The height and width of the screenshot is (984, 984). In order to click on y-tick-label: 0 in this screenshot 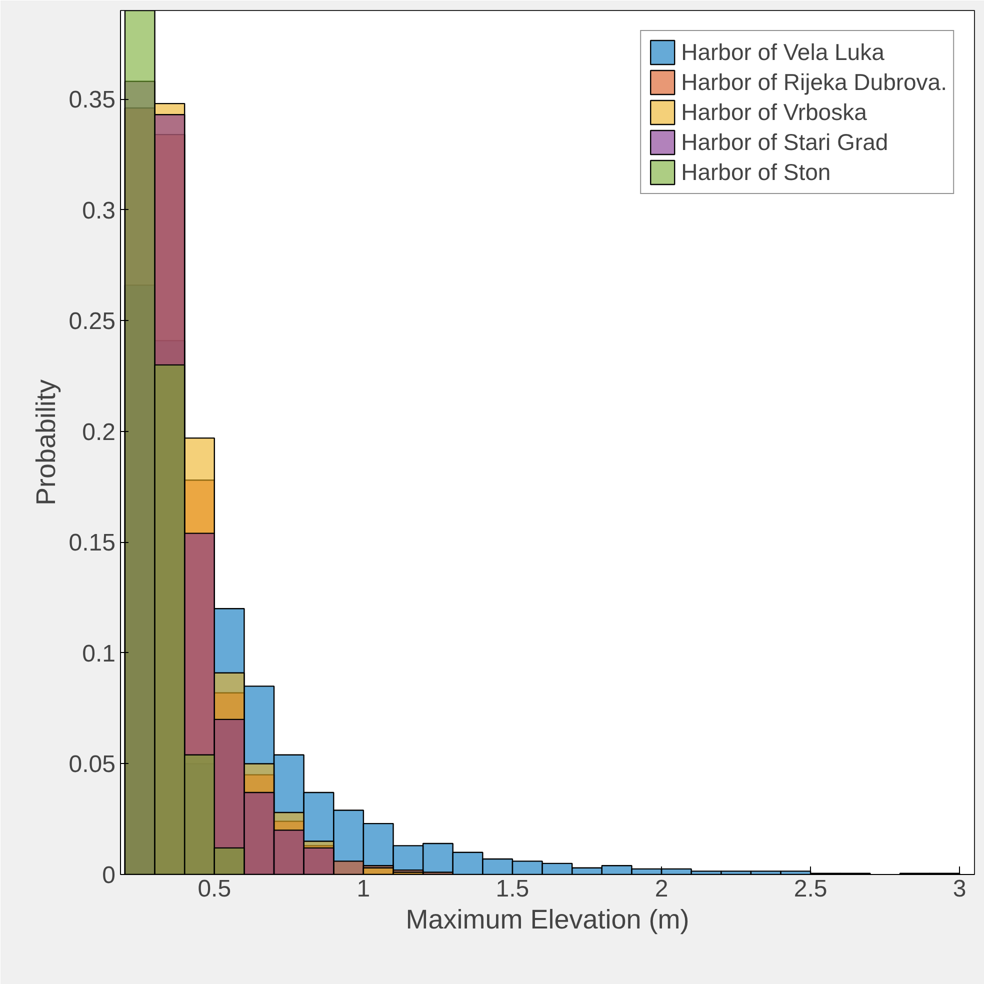, I will do `click(109, 875)`.